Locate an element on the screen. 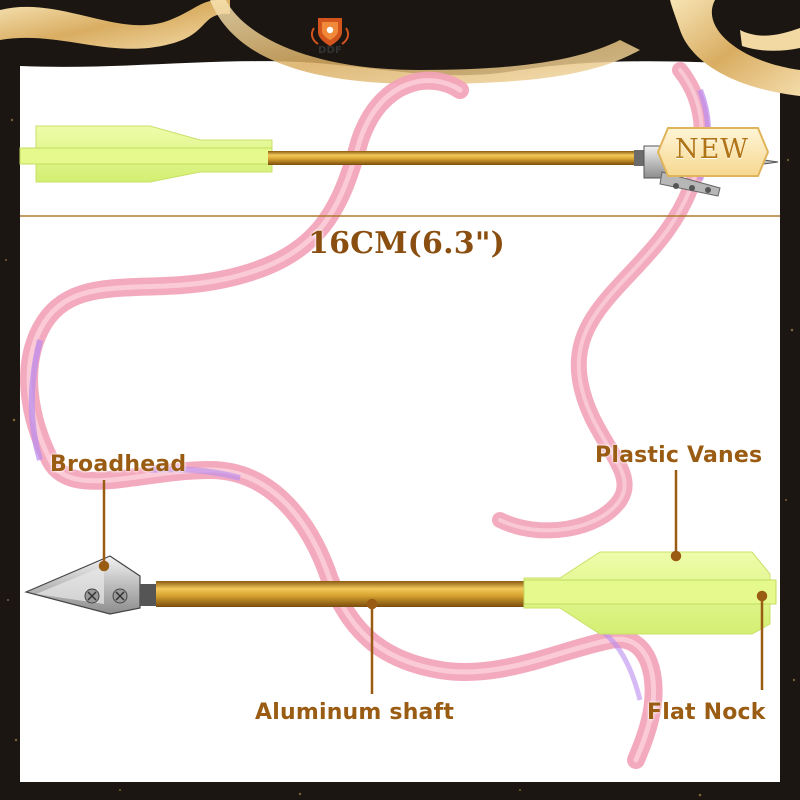  new-badge-icon is located at coordinates (713, 152).